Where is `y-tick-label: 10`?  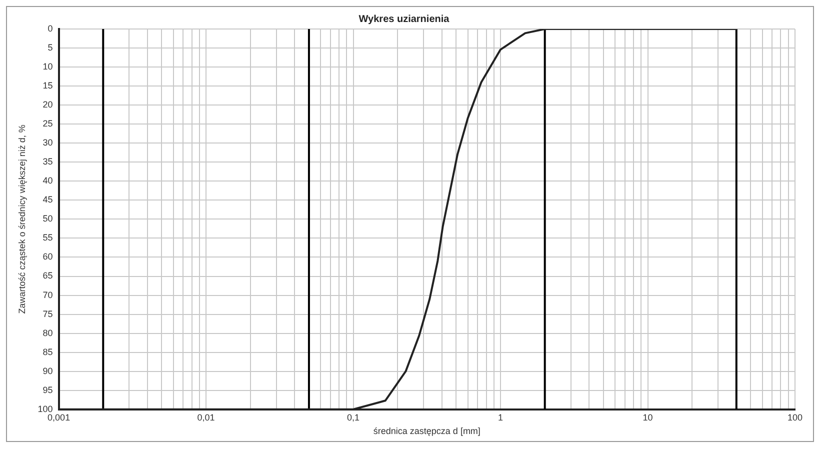
y-tick-label: 10 is located at coordinates (47, 67).